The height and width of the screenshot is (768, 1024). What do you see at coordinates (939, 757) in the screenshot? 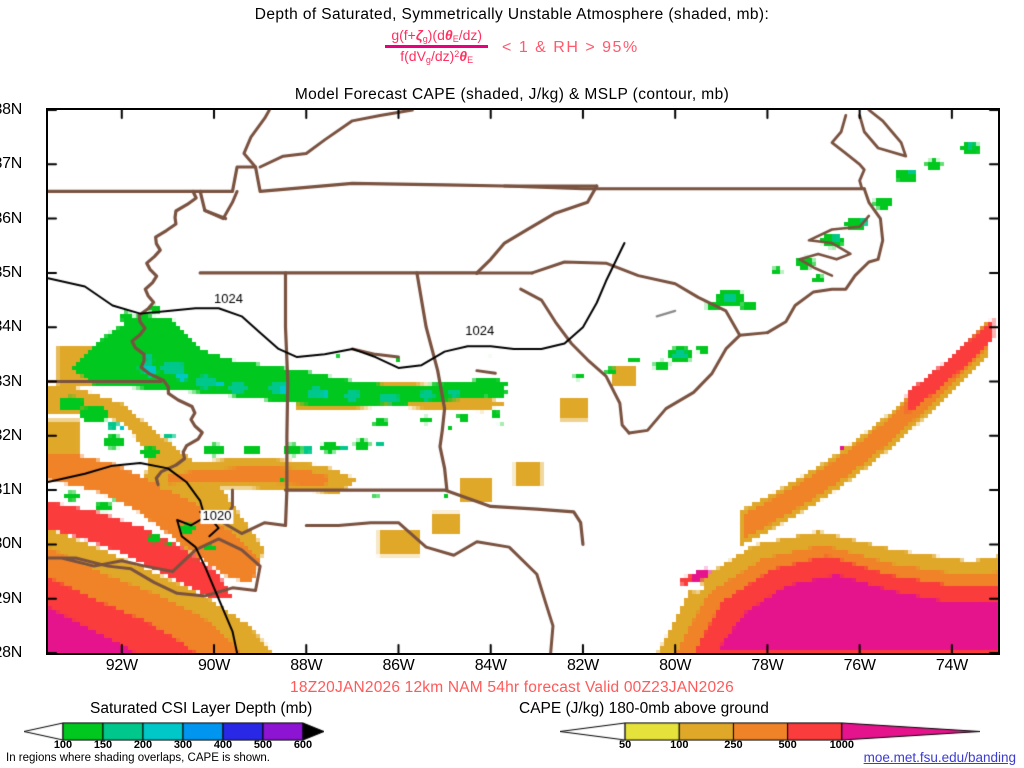
I see `source-url-link: moe.met.fsu.edu/banding` at bounding box center [939, 757].